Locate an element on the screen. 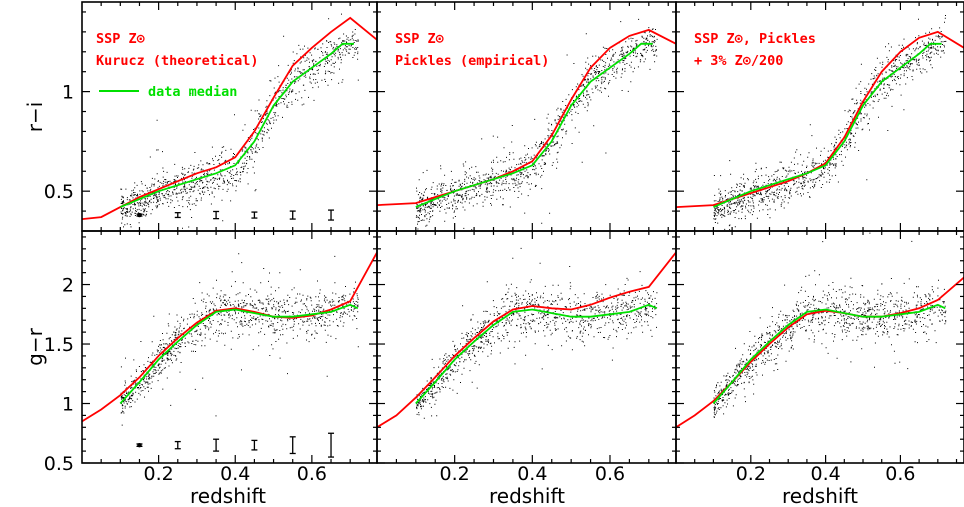 The image size is (964, 507). legend-panel-1: SSP Z⊙ Kurucz (theoretical) data median is located at coordinates (177, 65).